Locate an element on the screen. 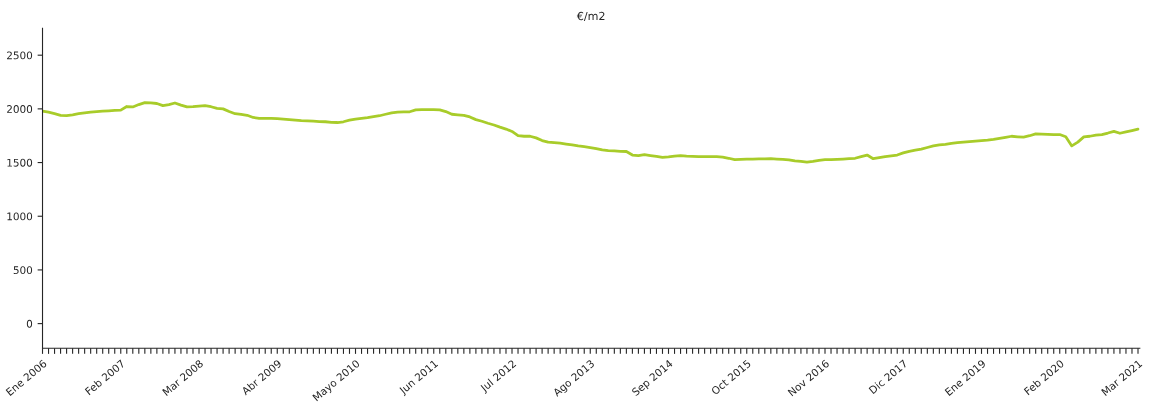  y-tick-label: 1000 is located at coordinates (20, 216).